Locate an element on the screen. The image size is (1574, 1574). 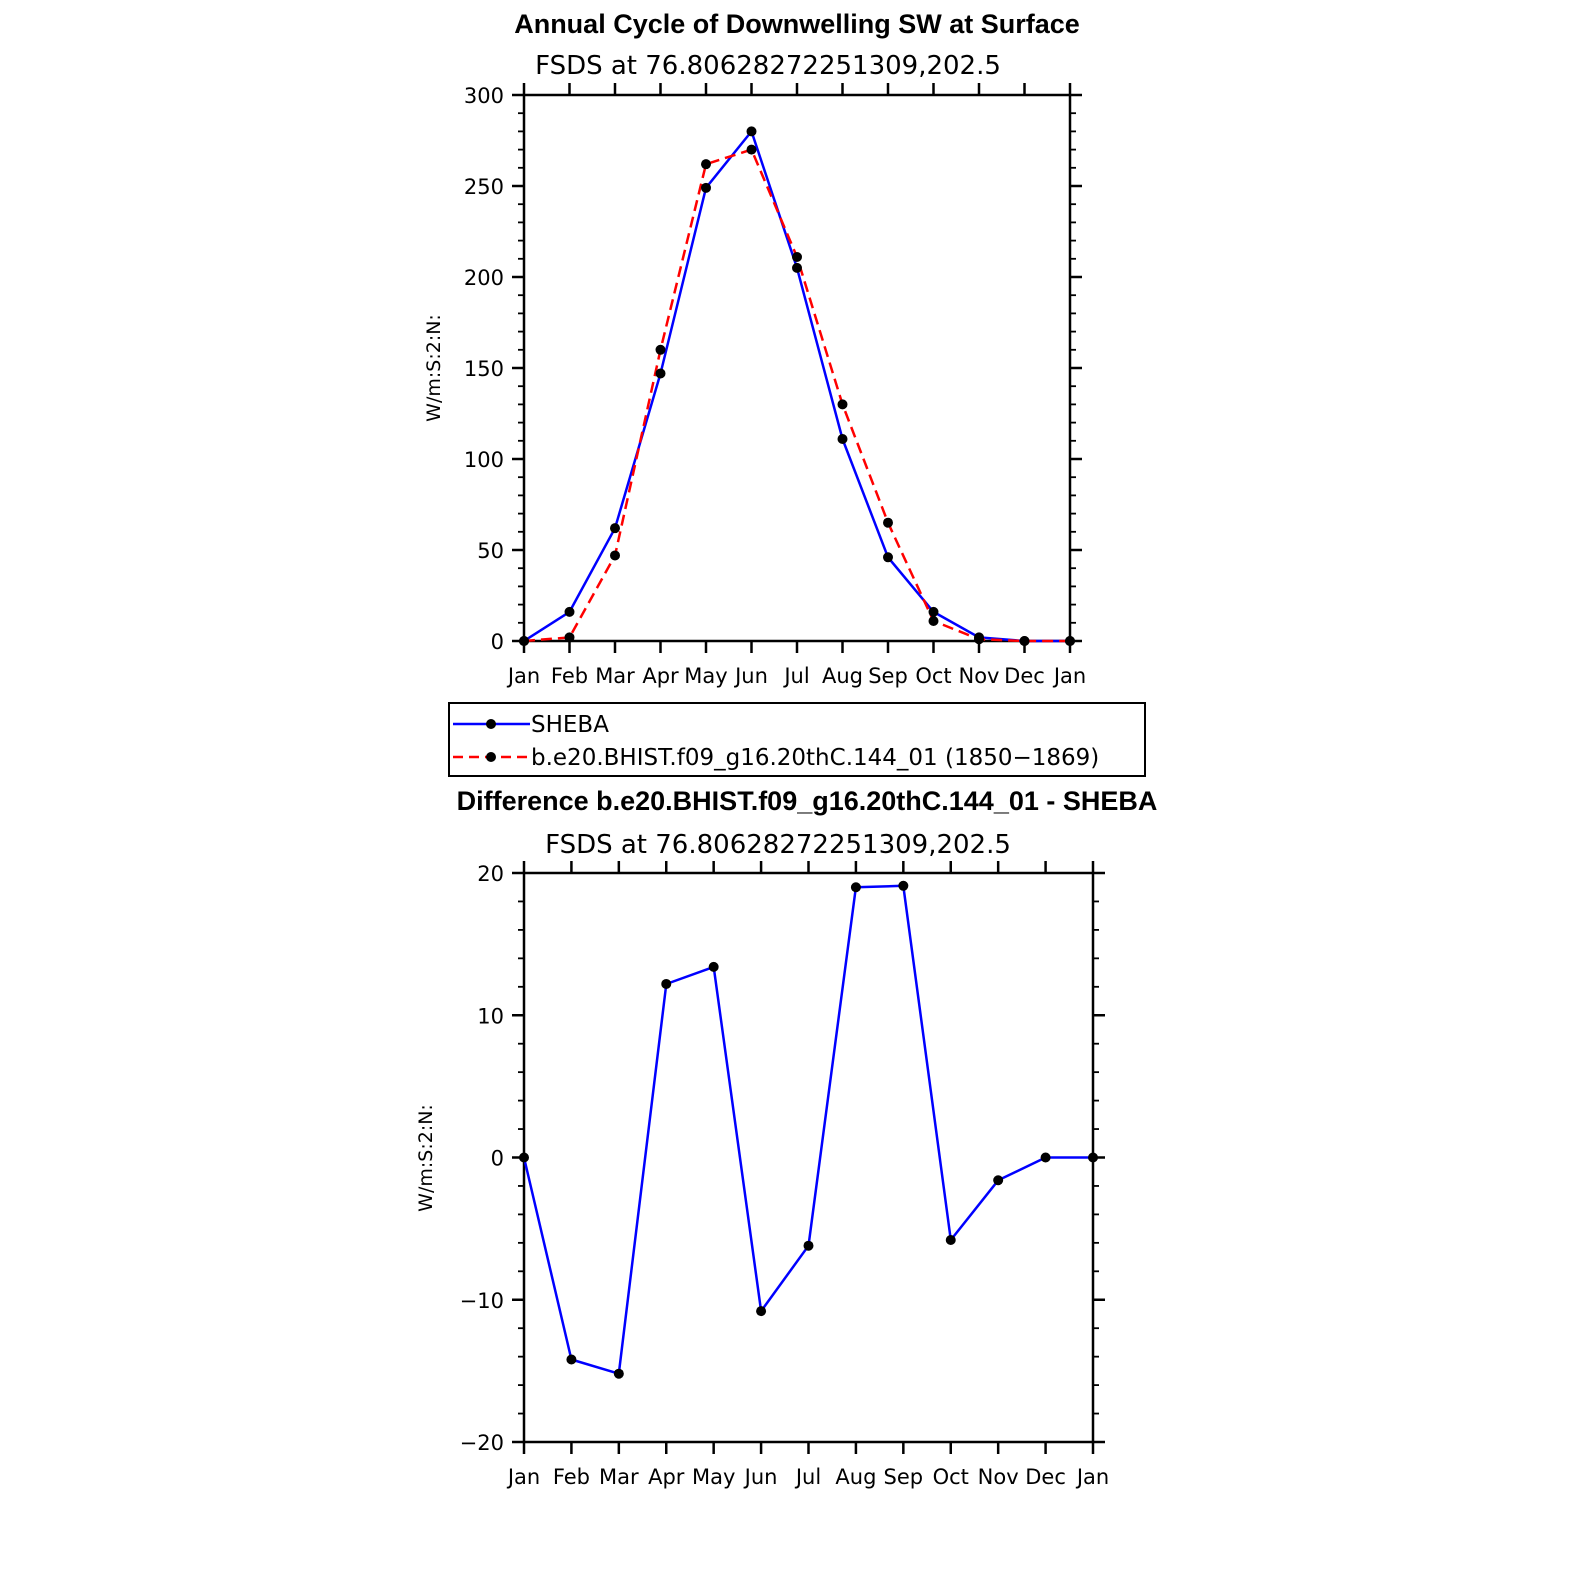
y-tick-label: 50 is located at coordinates (490, 551).